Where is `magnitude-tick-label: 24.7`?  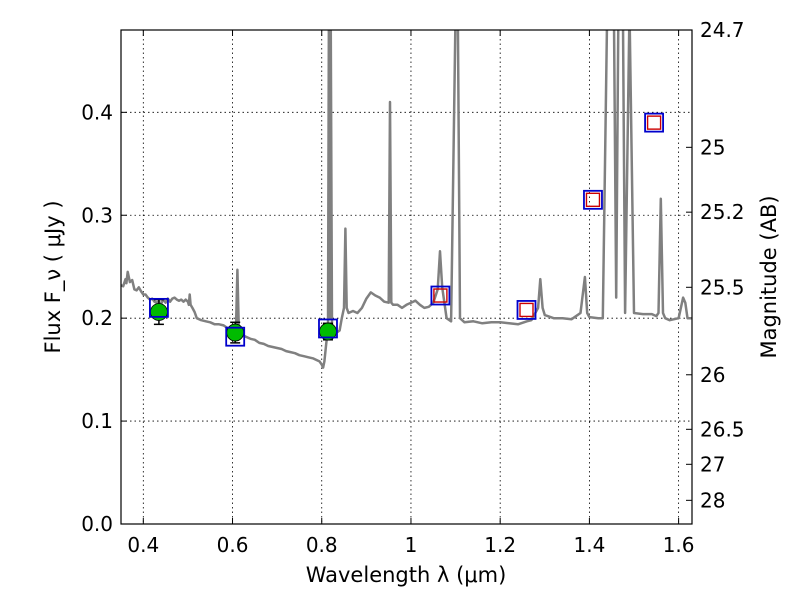 magnitude-tick-label: 24.7 is located at coordinates (722, 30).